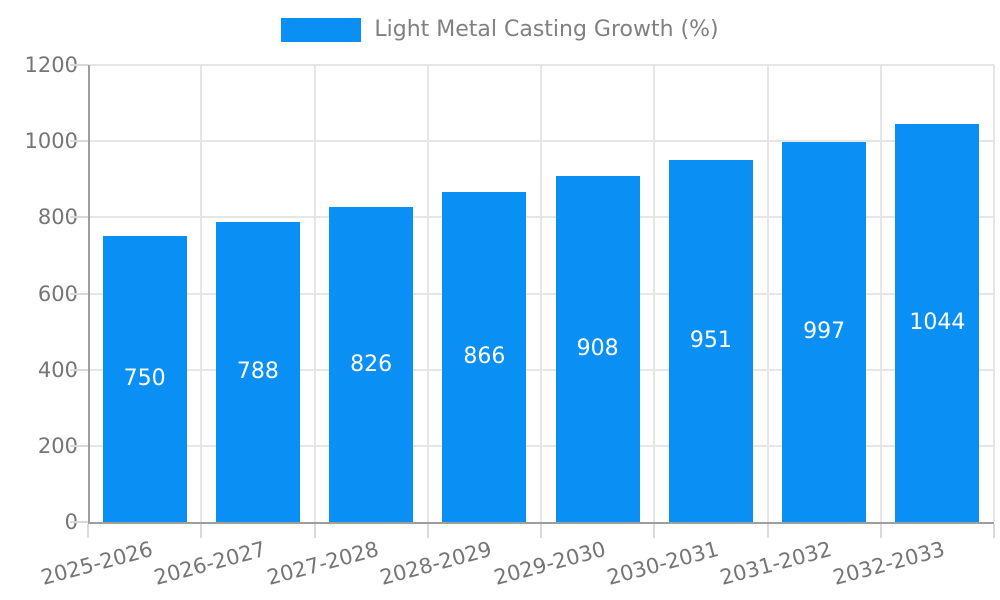 This screenshot has width=1000, height=600. What do you see at coordinates (321, 29) in the screenshot?
I see `legend-color-swatch` at bounding box center [321, 29].